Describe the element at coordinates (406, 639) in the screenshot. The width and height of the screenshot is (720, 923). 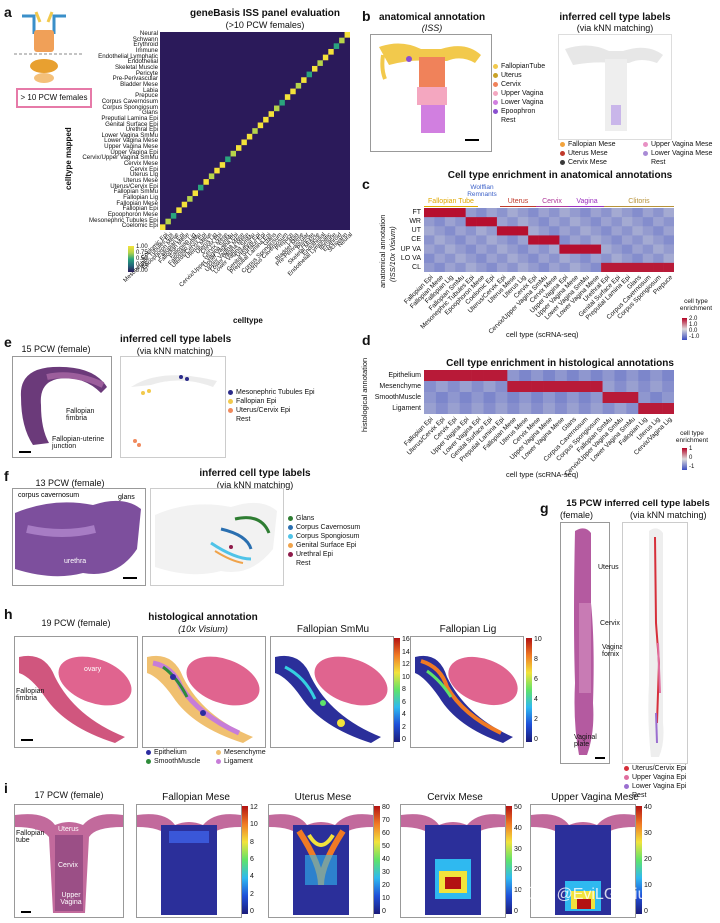
I see `panel-h-cb3-tick: 16` at that location.